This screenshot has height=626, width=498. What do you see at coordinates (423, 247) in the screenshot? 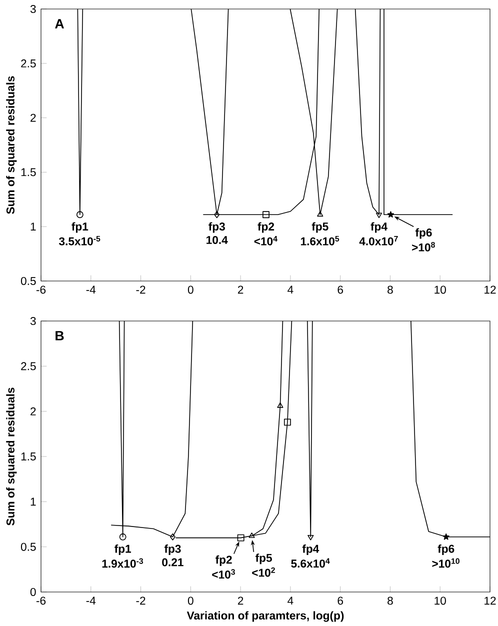
I see `annotation: >10$^{8}$` at bounding box center [423, 247].